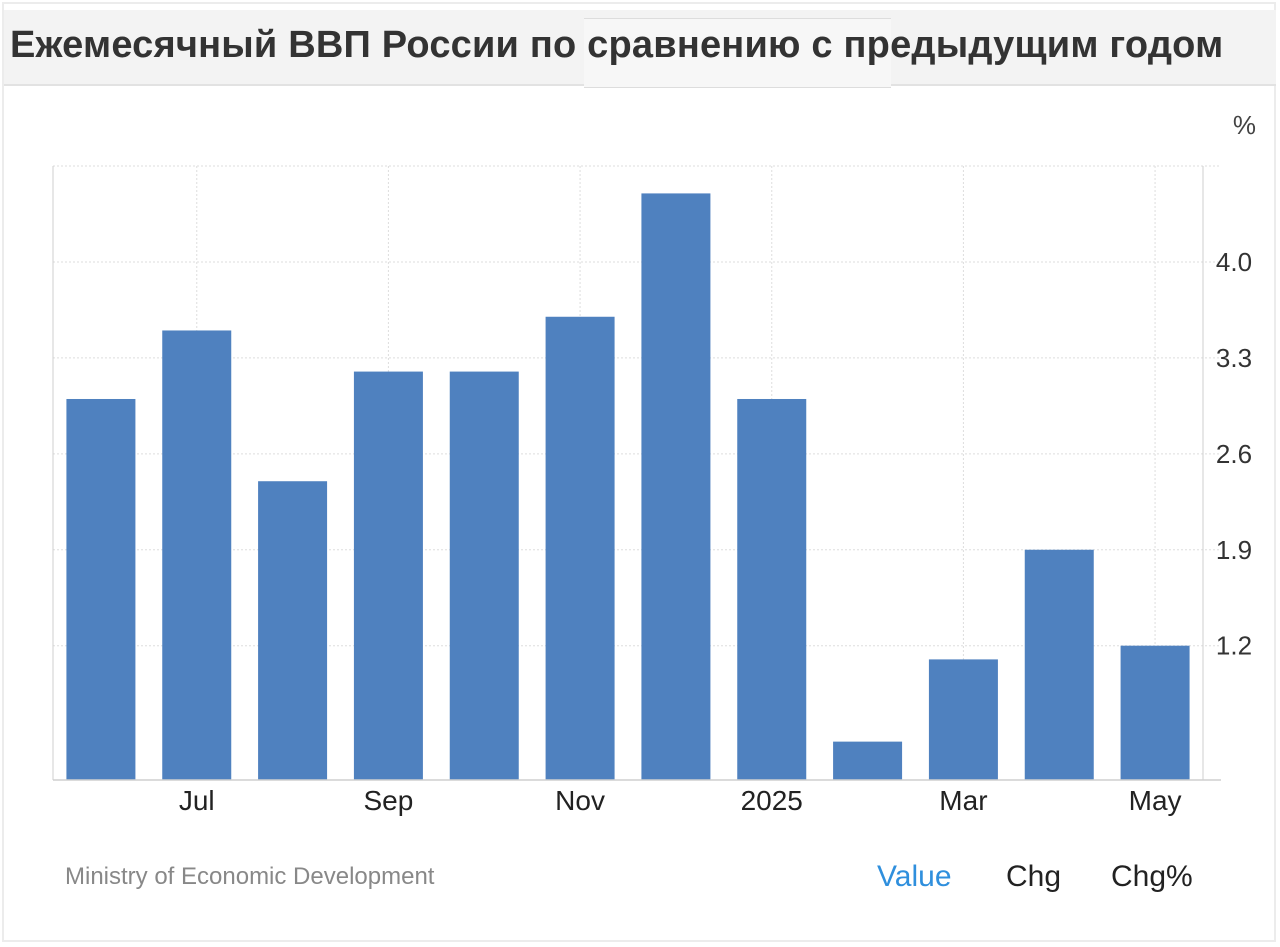 This screenshot has height=947, width=1280. Describe the element at coordinates (580, 800) in the screenshot. I see `x-tick-label: Nov` at that location.